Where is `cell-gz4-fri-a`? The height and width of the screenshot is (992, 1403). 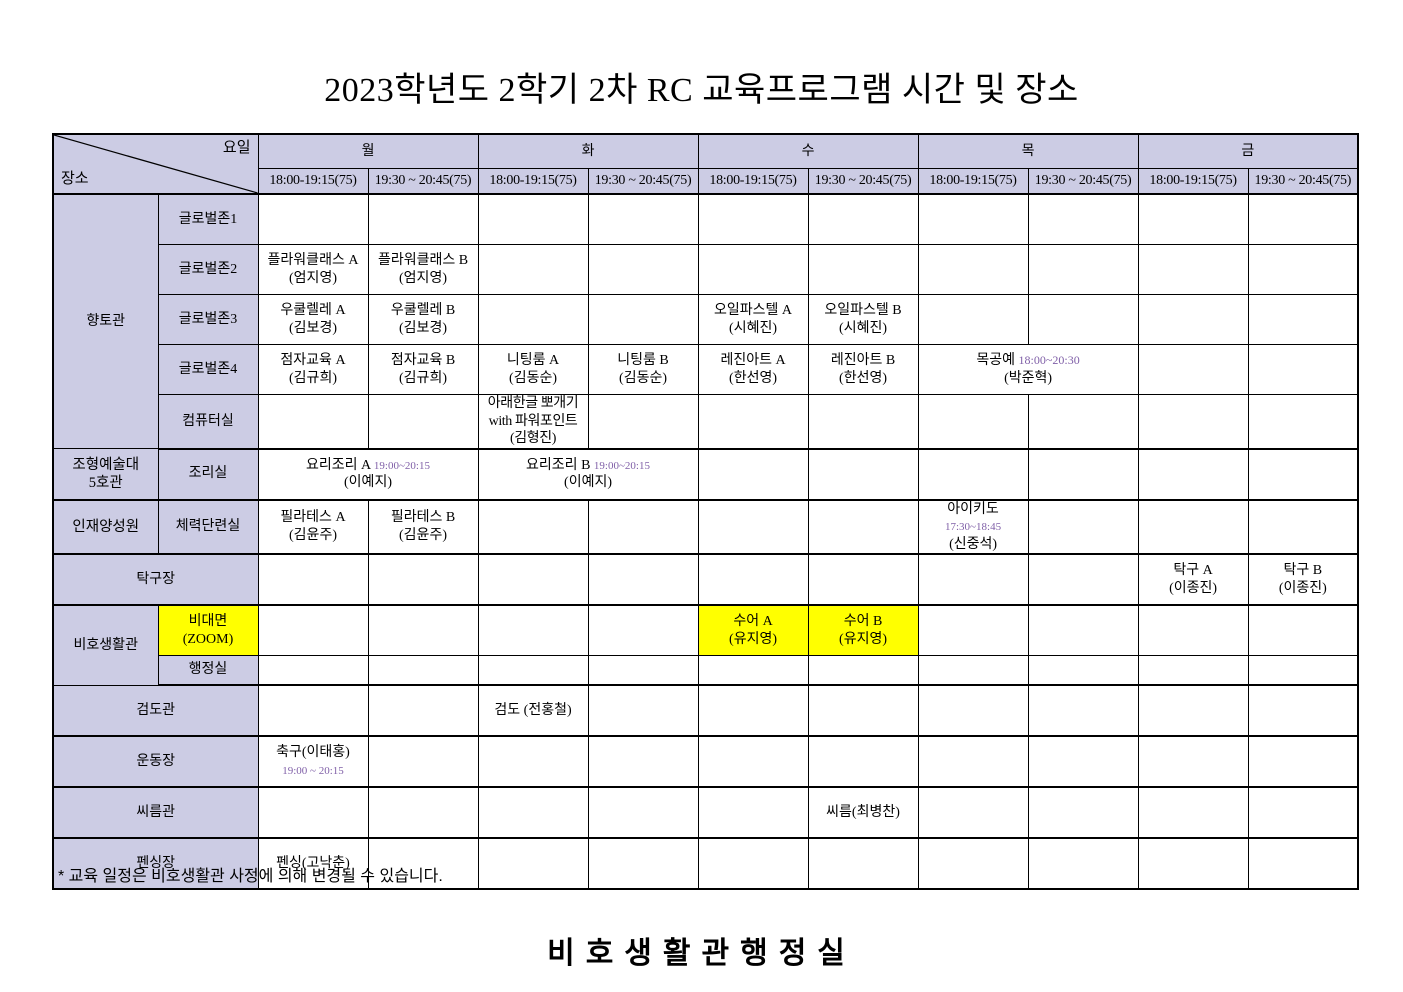 cell-gz4-fri-a is located at coordinates (1193, 369).